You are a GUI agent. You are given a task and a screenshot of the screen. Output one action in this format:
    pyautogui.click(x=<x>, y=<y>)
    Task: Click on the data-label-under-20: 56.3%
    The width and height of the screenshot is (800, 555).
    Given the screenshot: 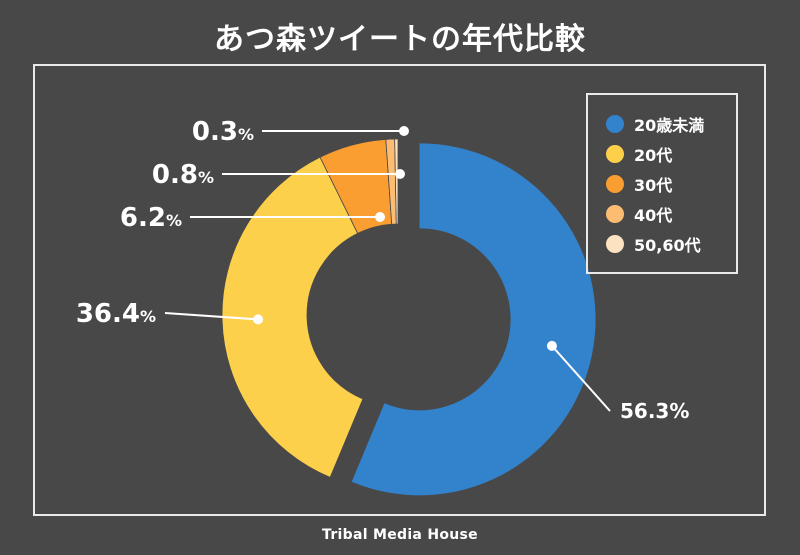 What is the action you would take?
    pyautogui.click(x=654, y=411)
    